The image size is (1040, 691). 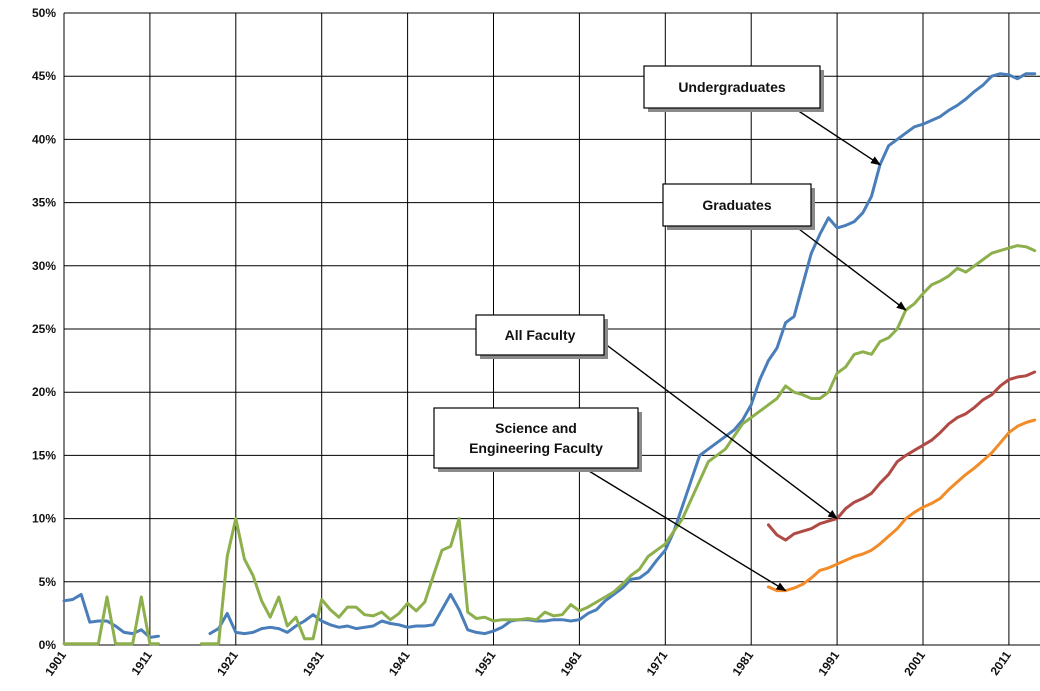 What do you see at coordinates (828, 663) in the screenshot?
I see `x-tick-label: 1991` at bounding box center [828, 663].